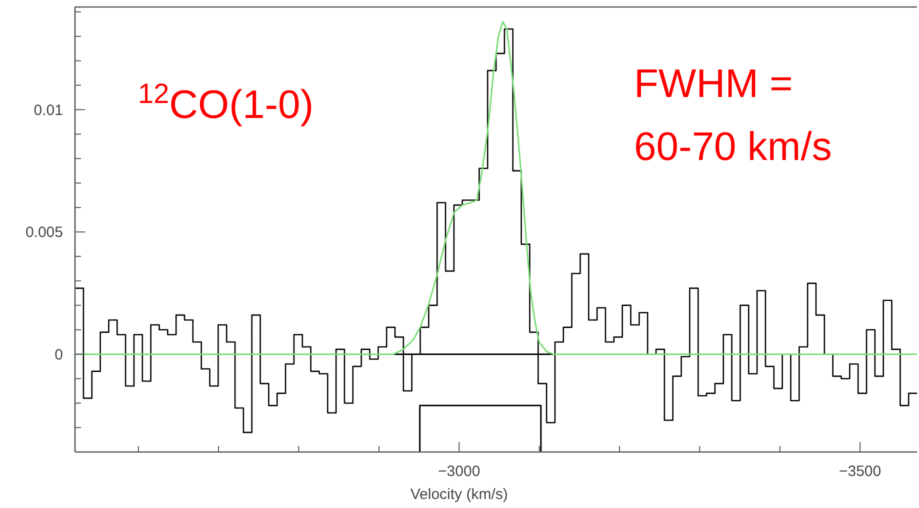  What do you see at coordinates (713, 84) in the screenshot?
I see `annotation: FWHM =` at bounding box center [713, 84].